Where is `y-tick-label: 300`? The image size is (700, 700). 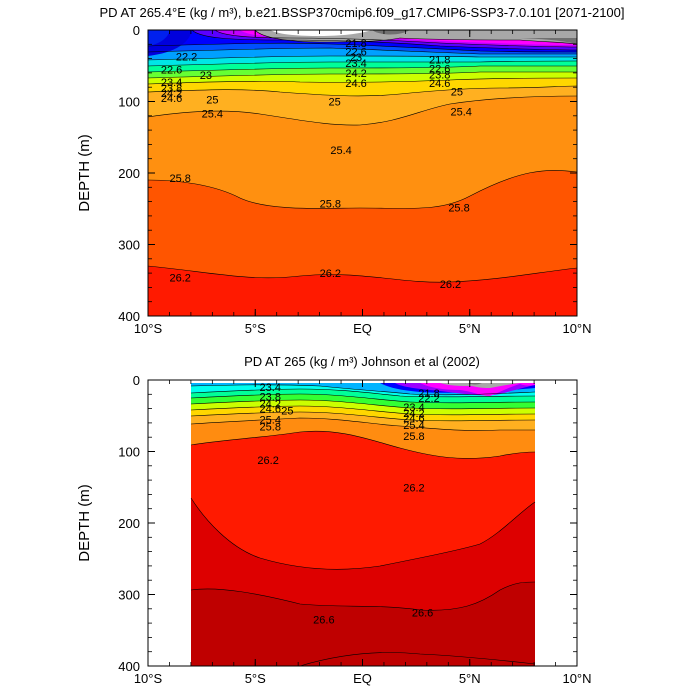
y-tick-label: 300 is located at coordinates (129, 245).